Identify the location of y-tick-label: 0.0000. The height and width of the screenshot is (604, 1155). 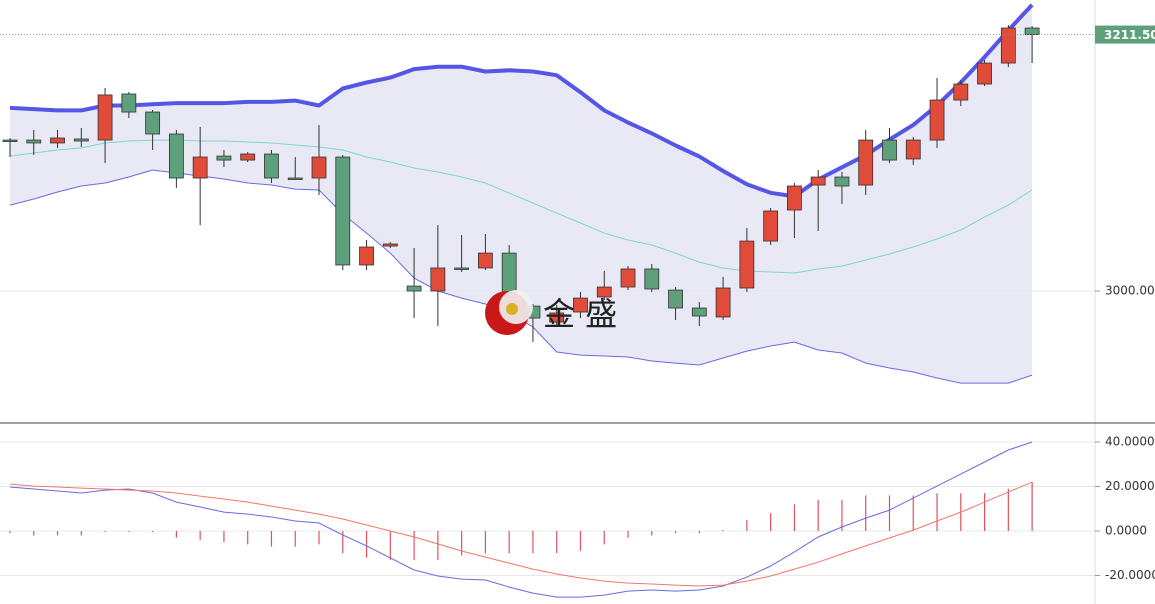
(1126, 531).